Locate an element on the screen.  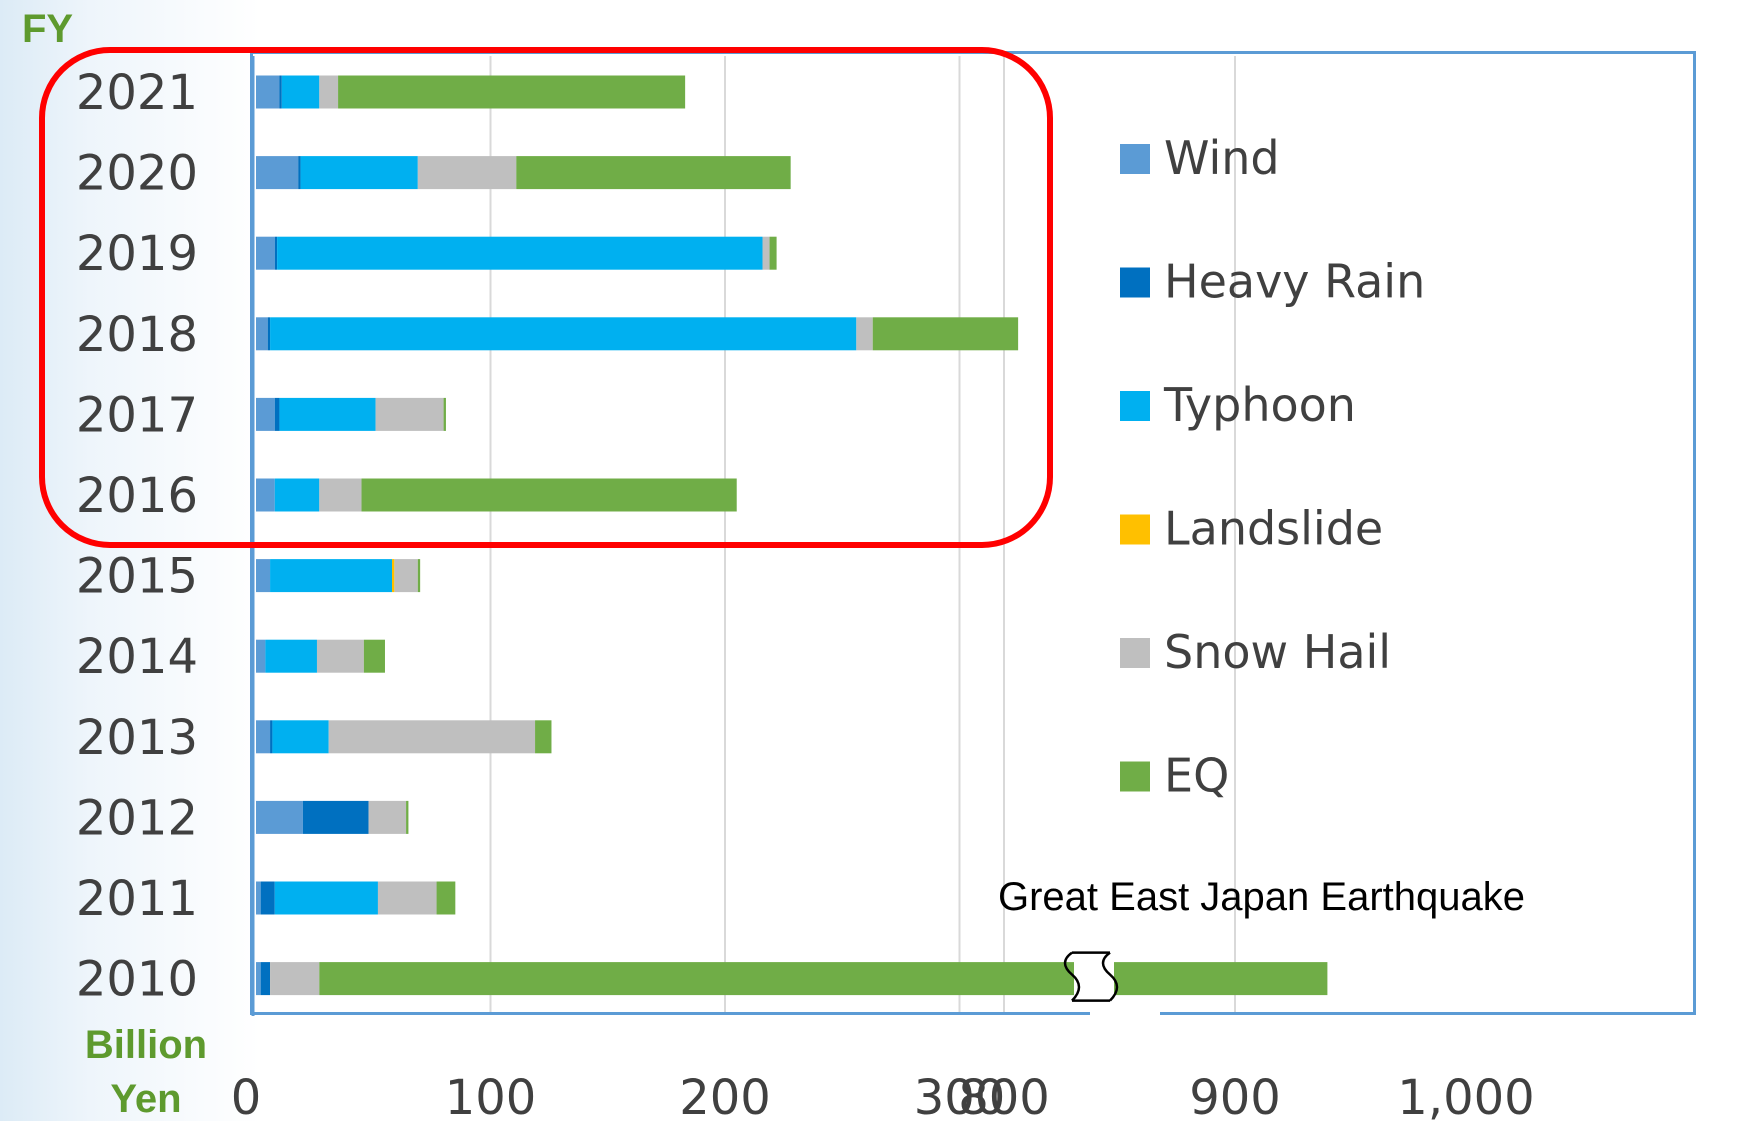
y-tick-2018: 2018 is located at coordinates (137, 335).